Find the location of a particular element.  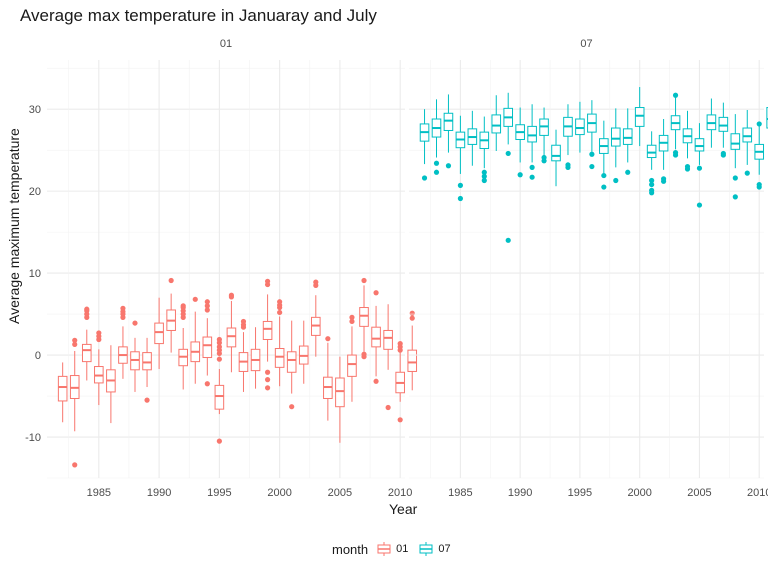

y-axis-label: Average maximum temperature is located at coordinates (14, 226).